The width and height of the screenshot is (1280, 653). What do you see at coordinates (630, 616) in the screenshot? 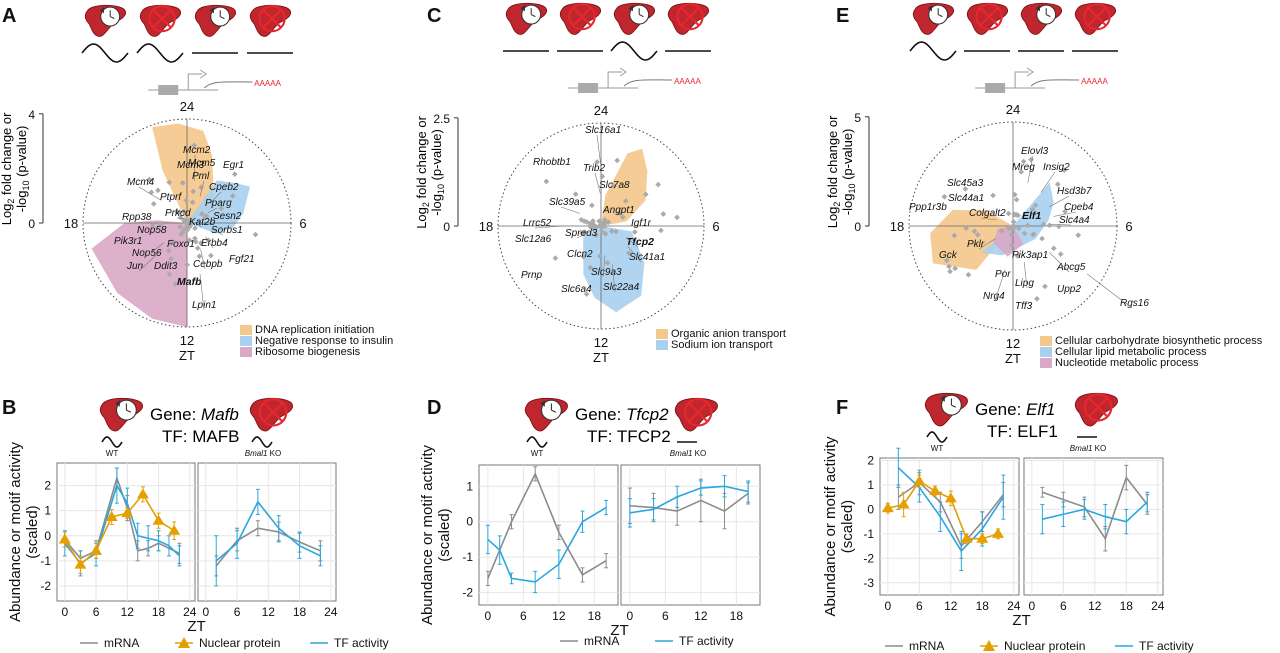
I see `x-tick-label: 0` at bounding box center [630, 616].